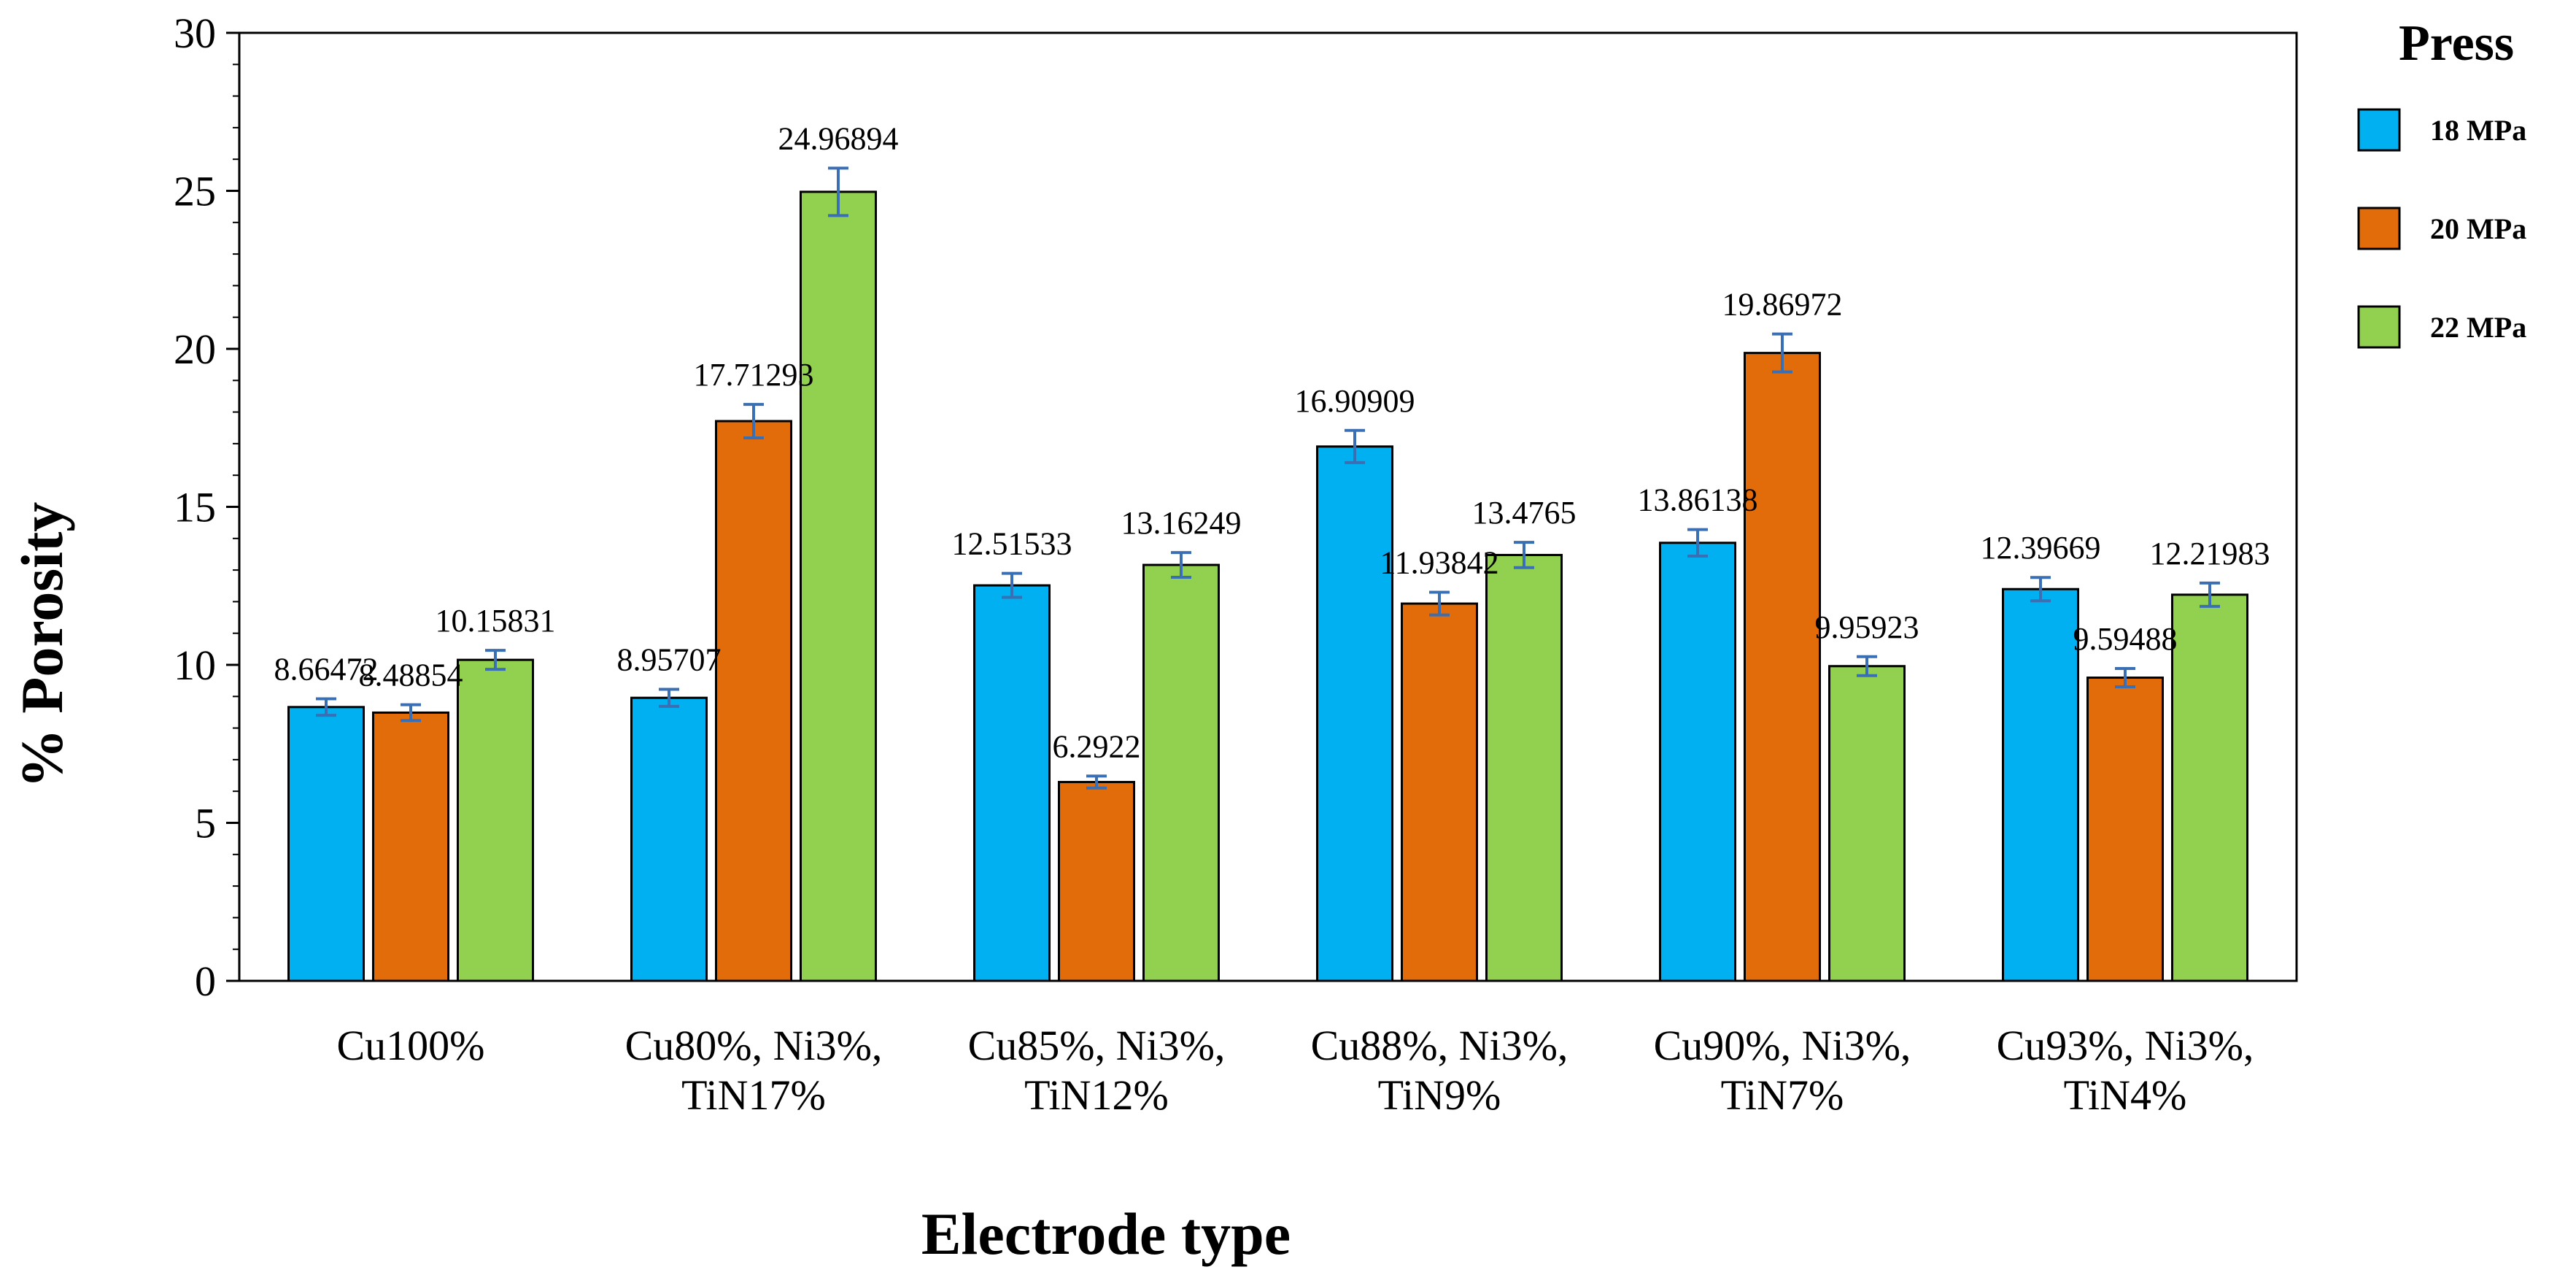 This screenshot has width=2576, height=1283. Describe the element at coordinates (753, 1095) in the screenshot. I see `x-category-label: TiN17%` at that location.